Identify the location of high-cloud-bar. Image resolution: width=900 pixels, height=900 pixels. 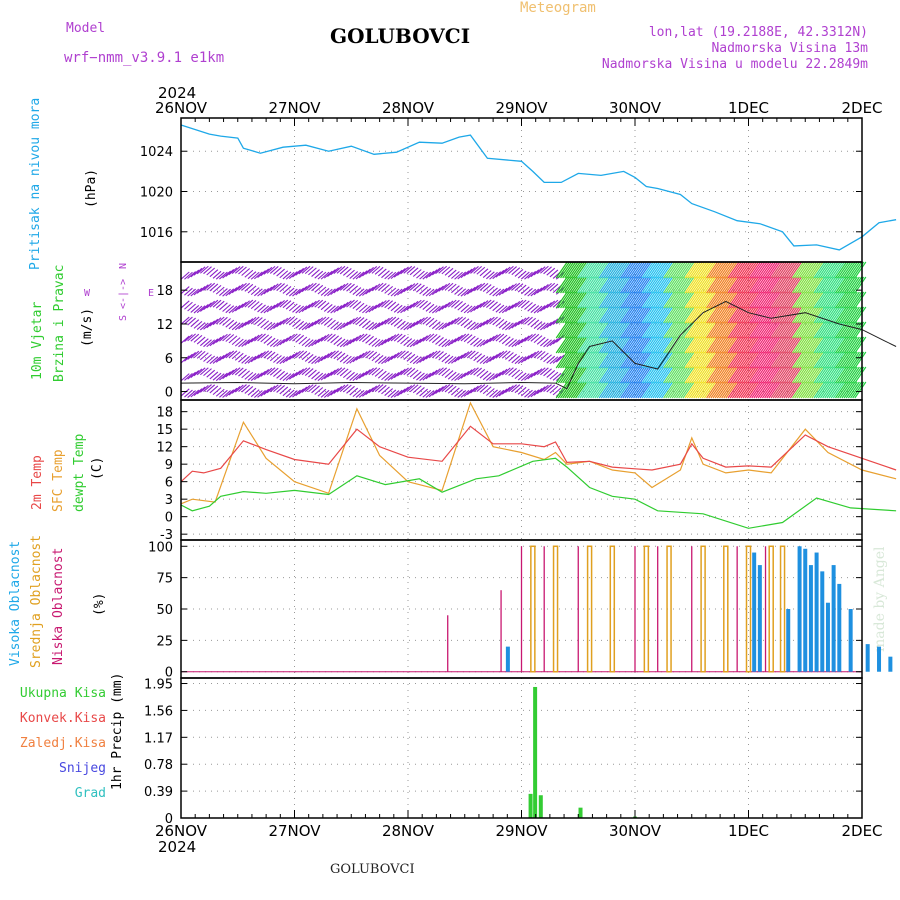
(507, 659).